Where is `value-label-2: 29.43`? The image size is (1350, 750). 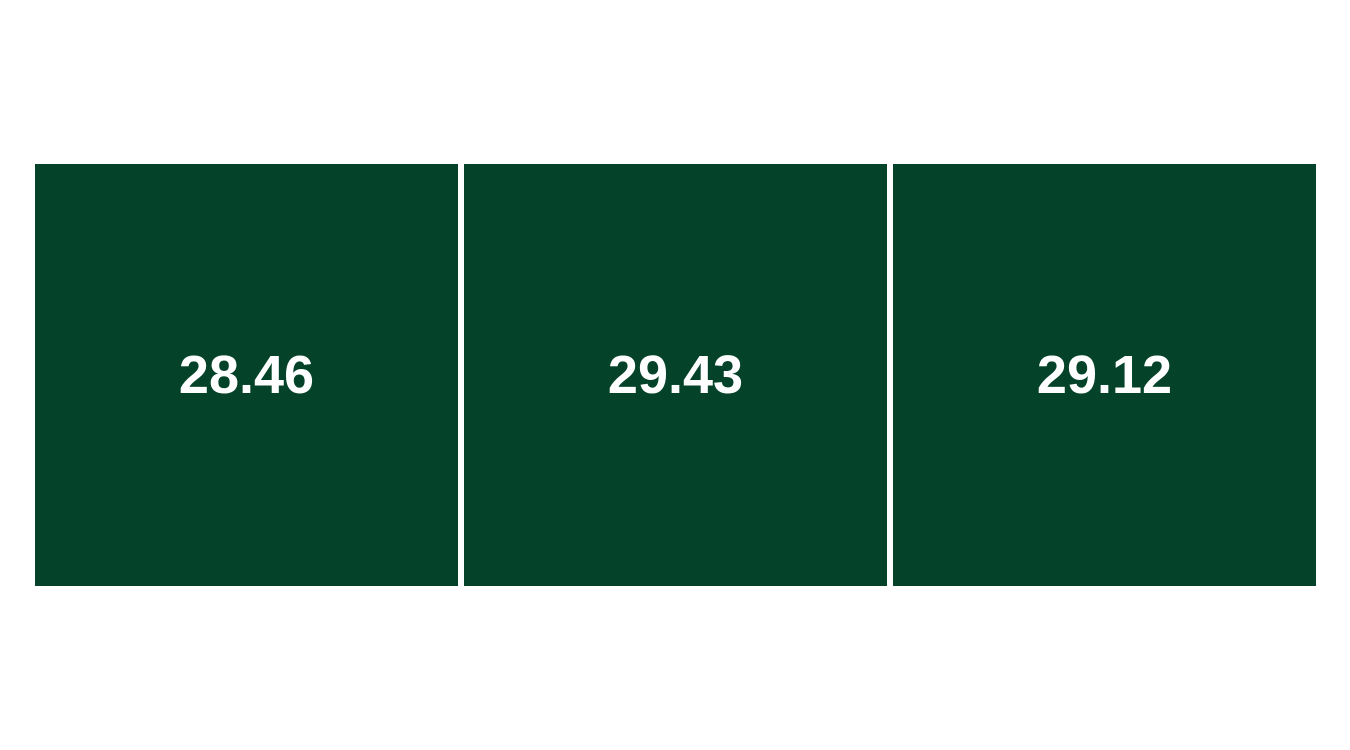 value-label-2: 29.43 is located at coordinates (675, 375).